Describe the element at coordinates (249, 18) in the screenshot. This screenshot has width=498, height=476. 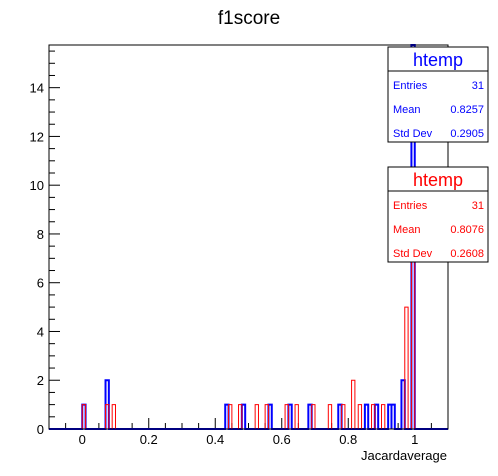
I see `chart-title: f1score` at that location.